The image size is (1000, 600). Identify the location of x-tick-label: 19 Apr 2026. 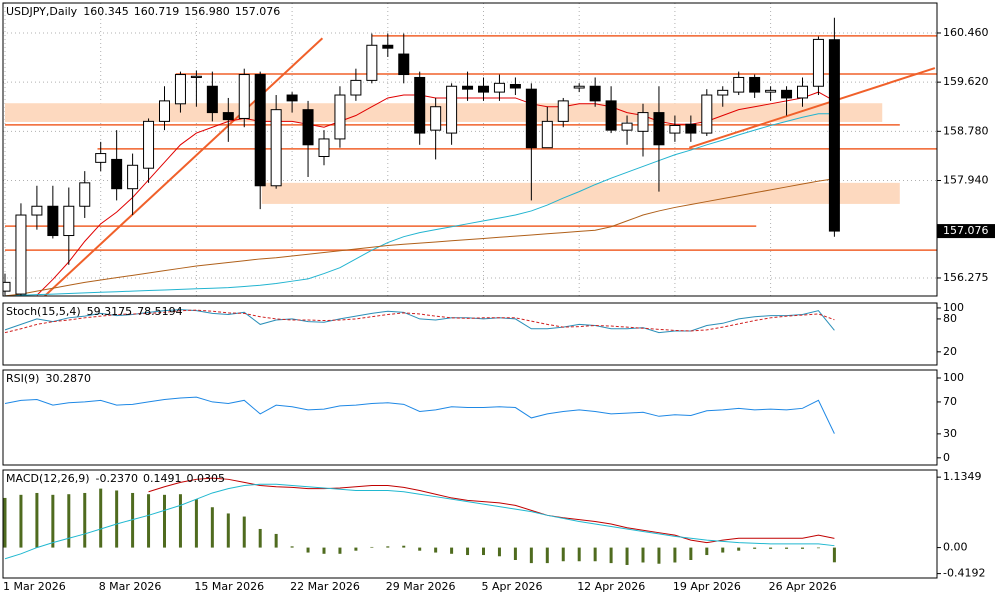
(707, 586).